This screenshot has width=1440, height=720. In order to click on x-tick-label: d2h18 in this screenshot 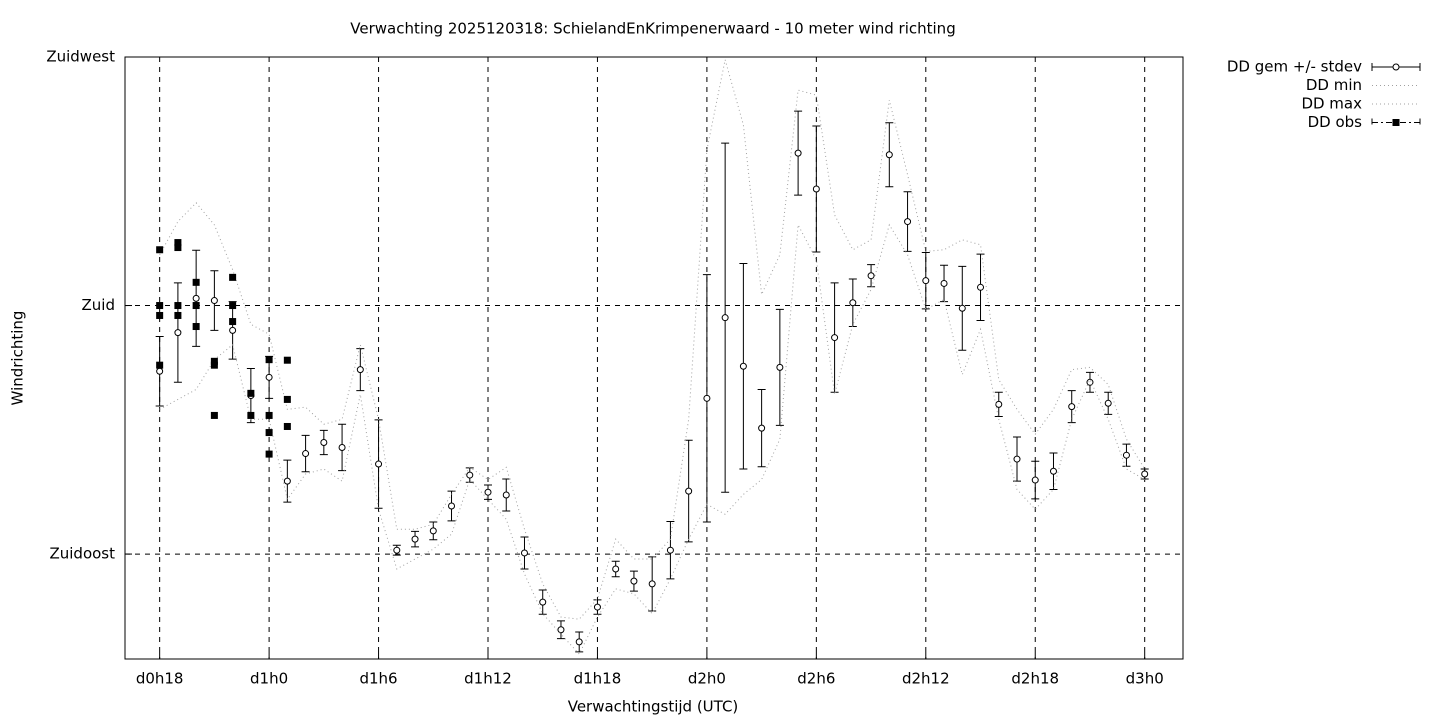, I will do `click(1035, 679)`.